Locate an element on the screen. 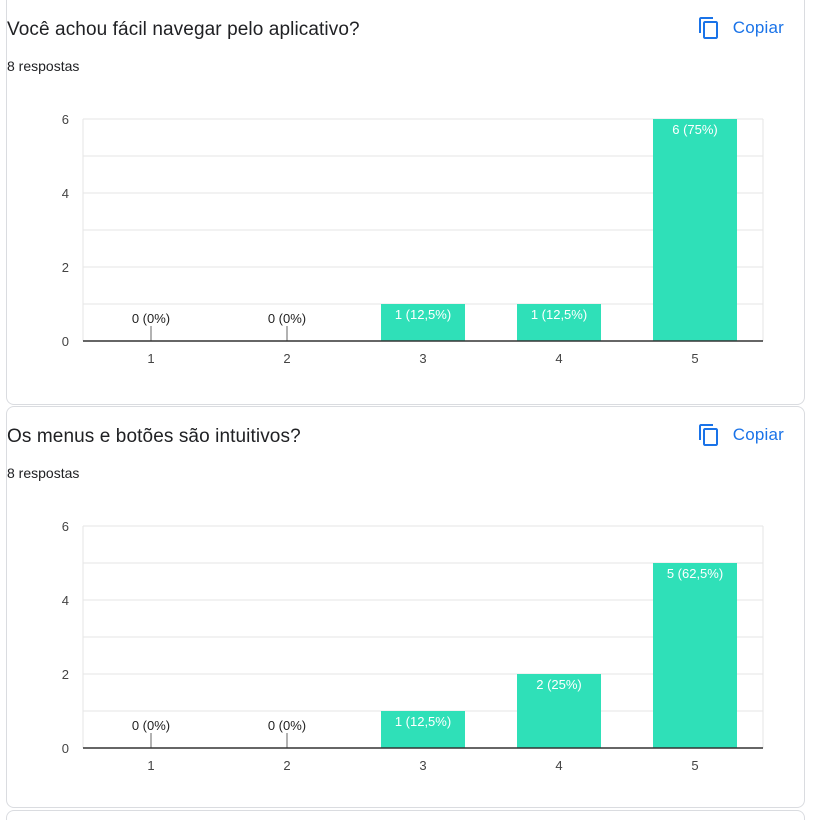  copy-button-2: Copiar is located at coordinates (740, 435).